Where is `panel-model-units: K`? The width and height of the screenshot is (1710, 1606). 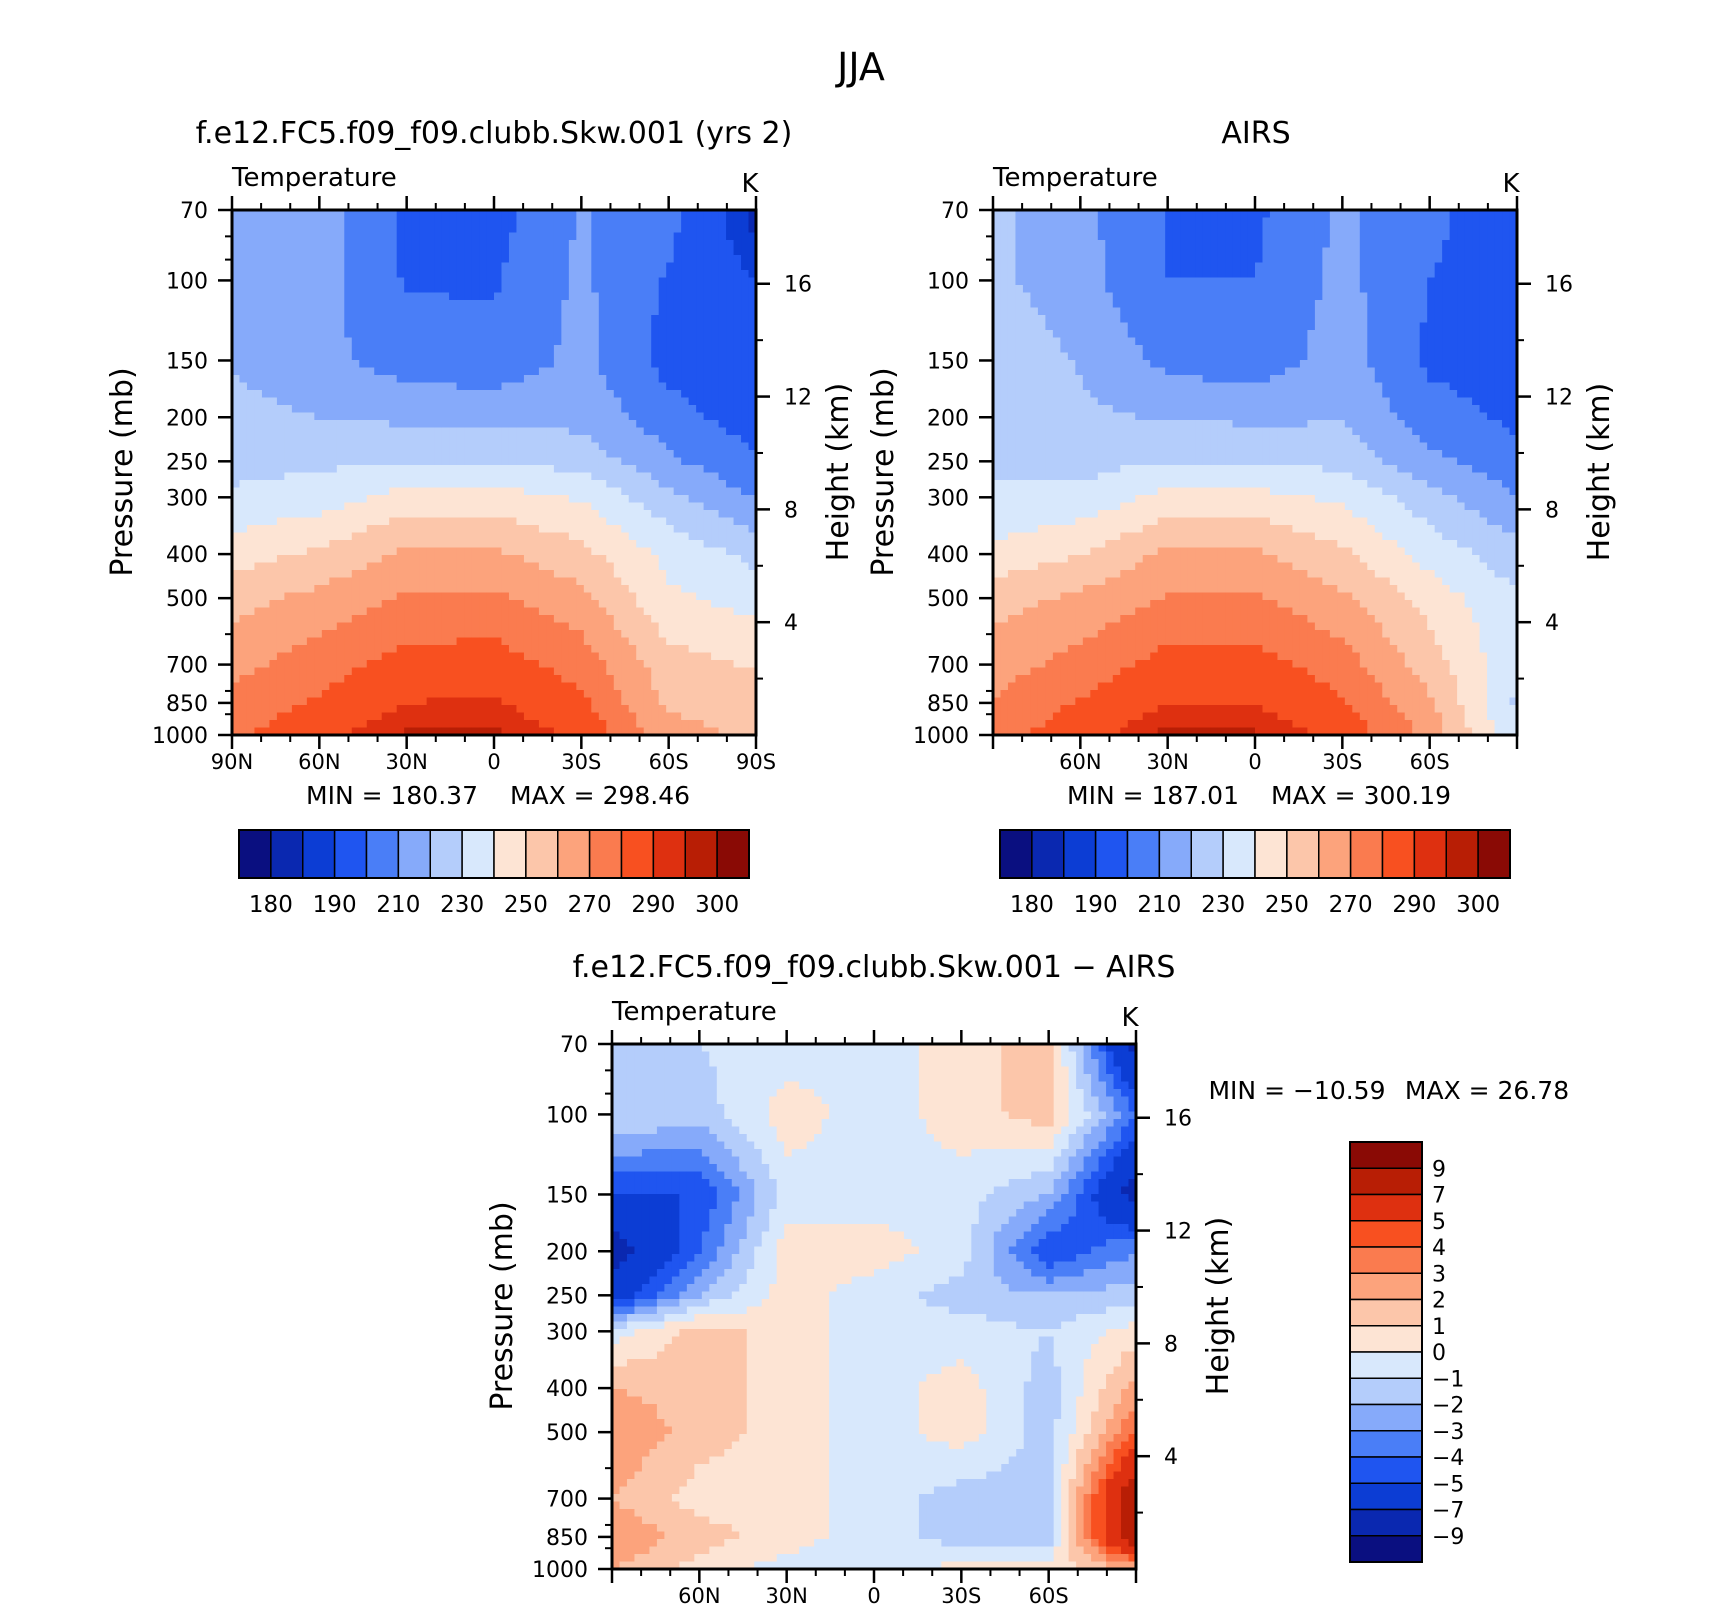
panel-model-units: K is located at coordinates (750, 184).